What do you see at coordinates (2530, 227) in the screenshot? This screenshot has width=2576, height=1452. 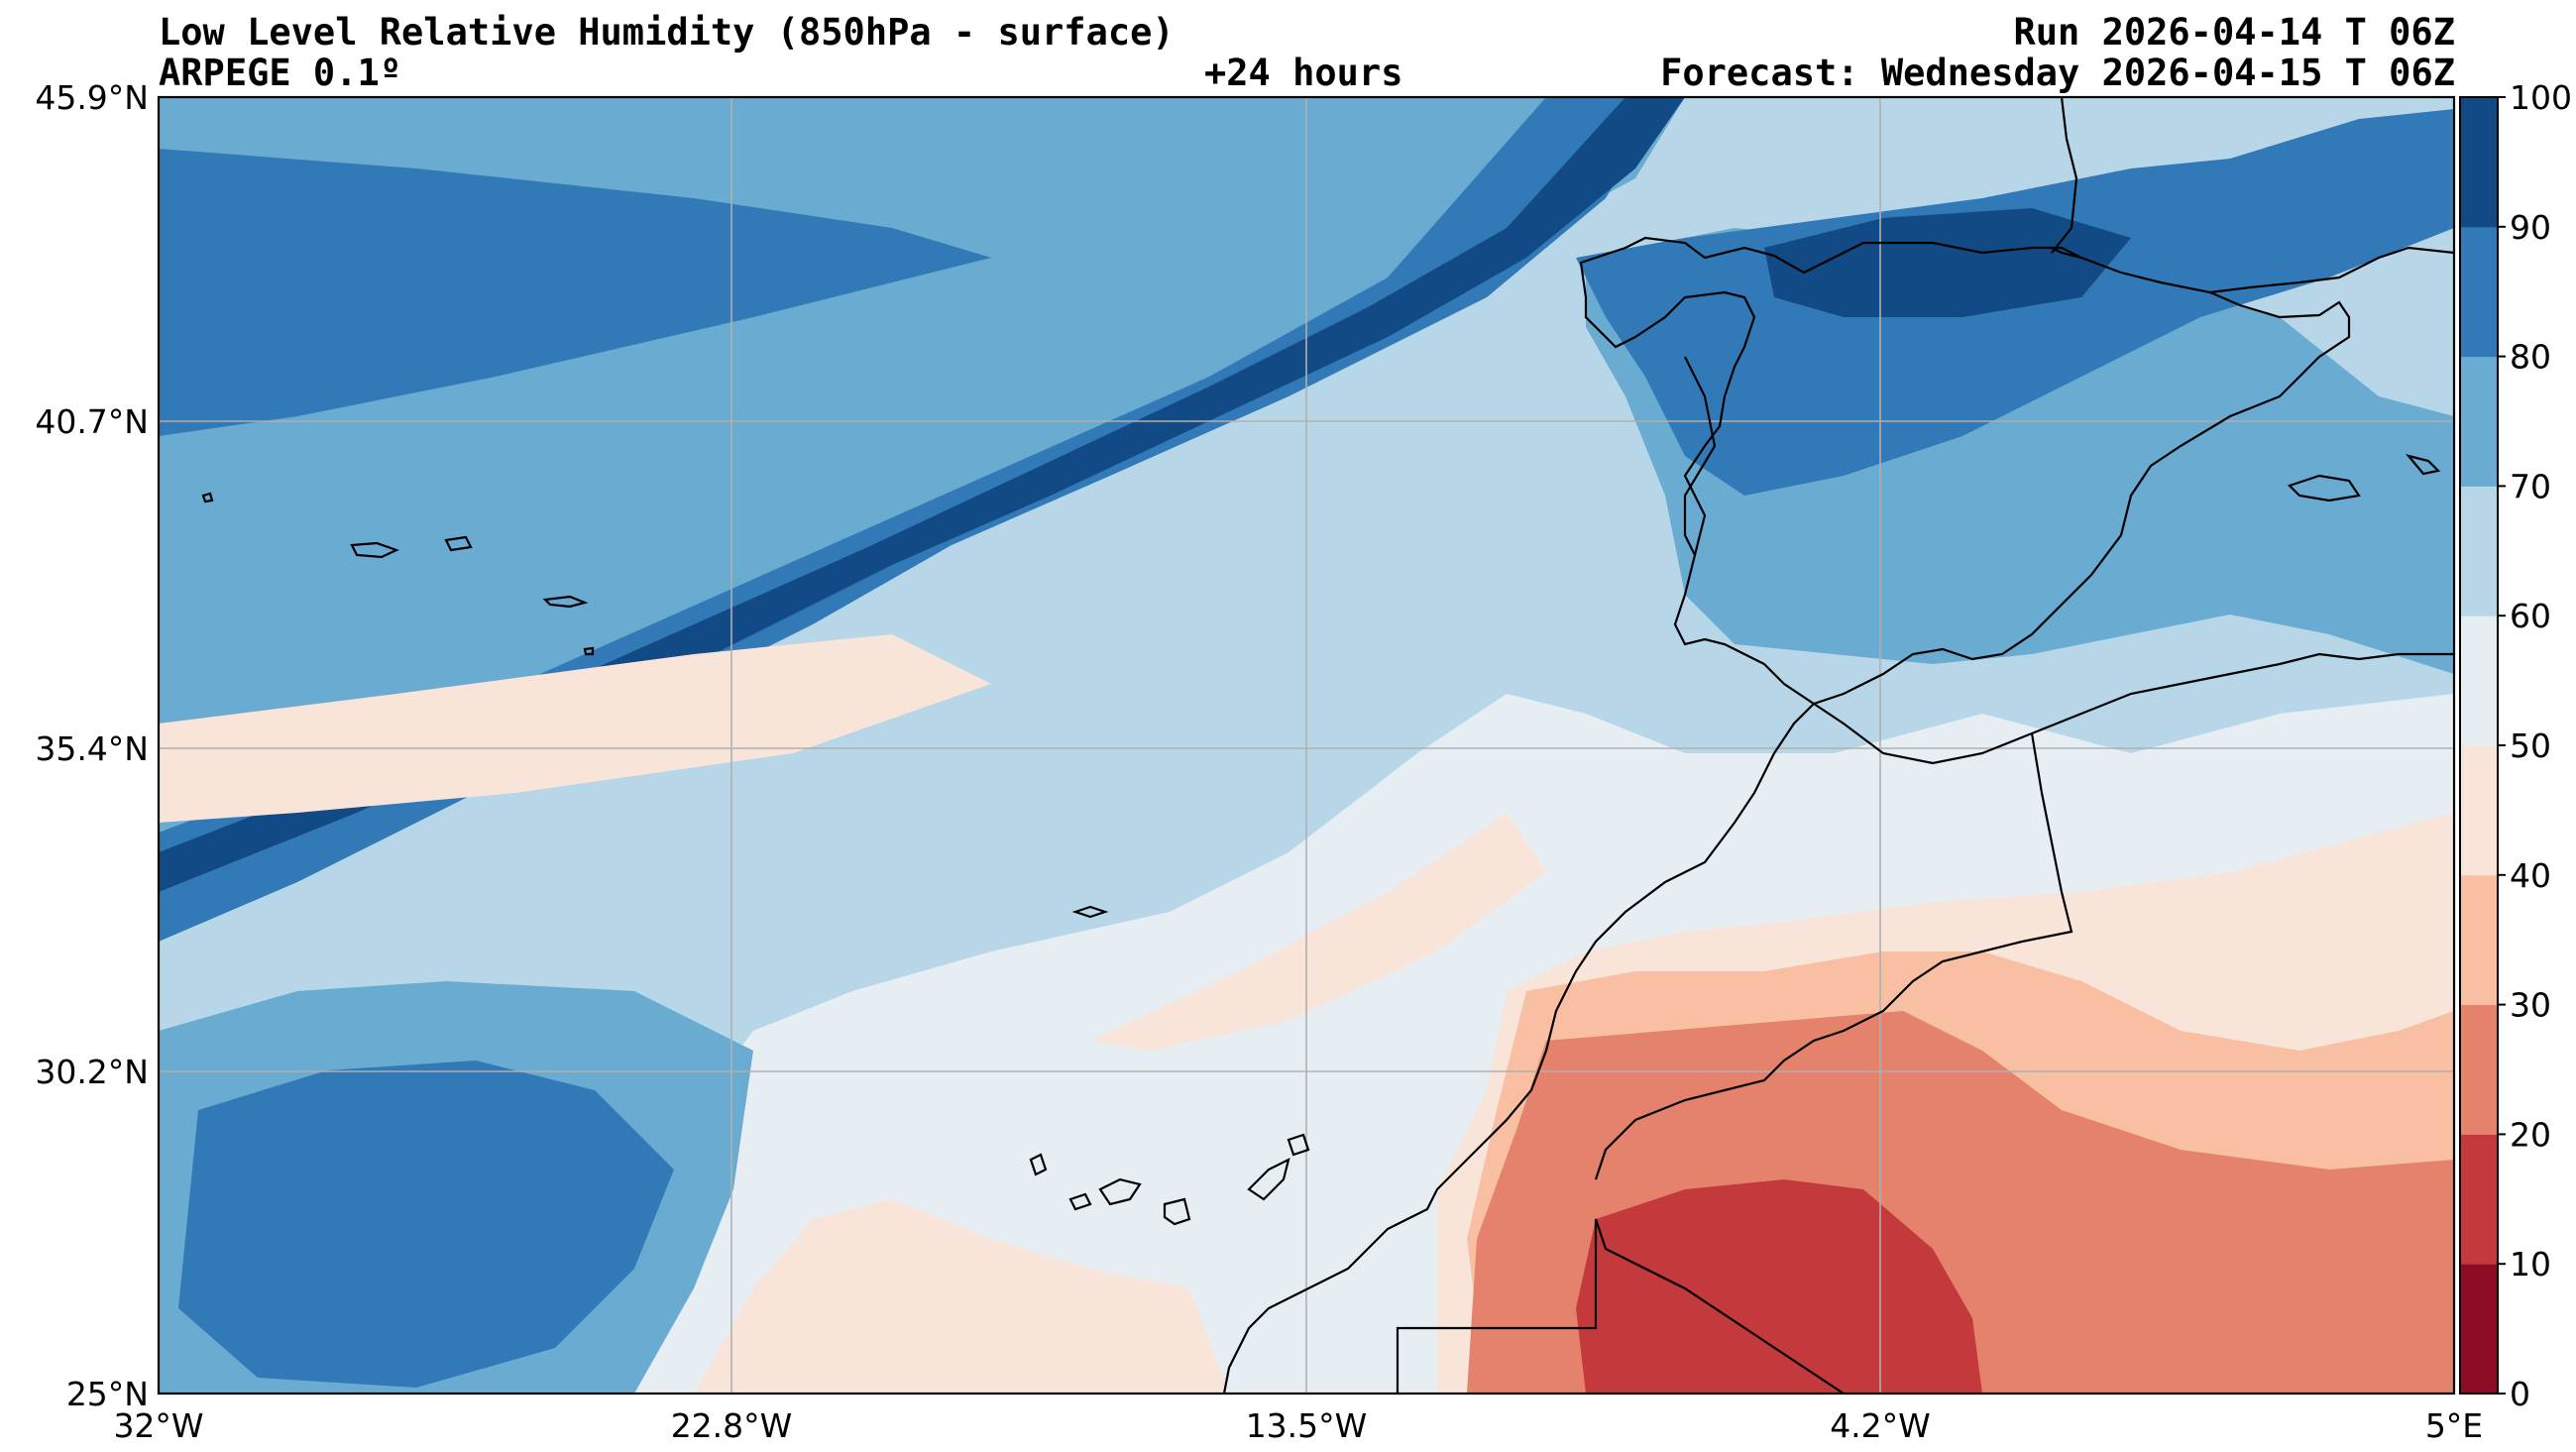 I see `colorbar-tick-label: 90` at bounding box center [2530, 227].